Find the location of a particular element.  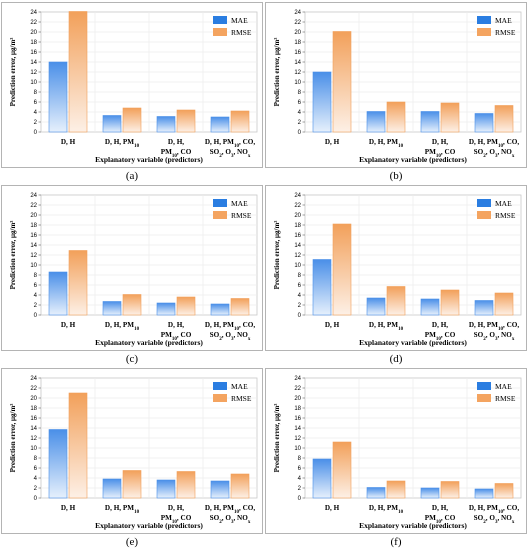

legend-swatch-rmse is located at coordinates (484, 32).